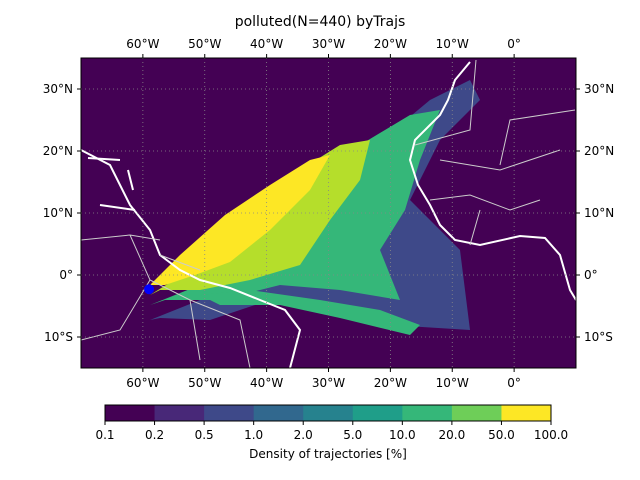  I want to click on lon-label-bottom-1: 50°W, so click(204, 383).